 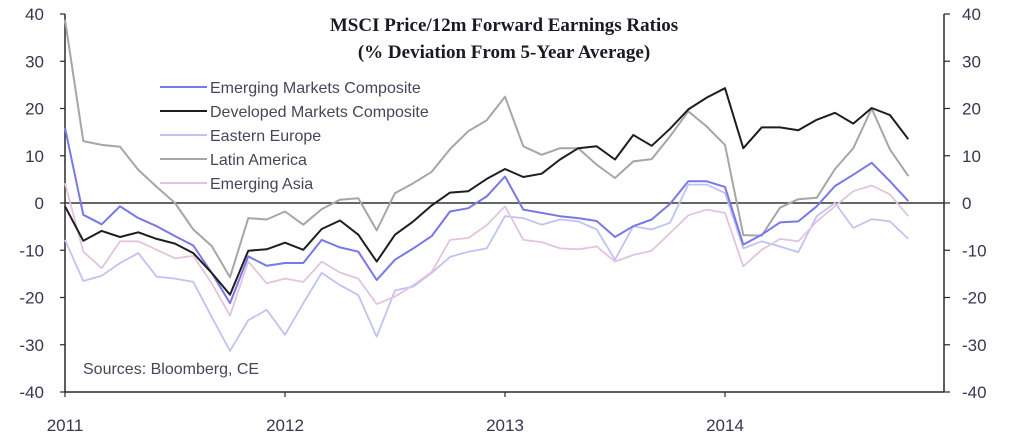 What do you see at coordinates (974, 345) in the screenshot?
I see `right-tick-label: -30` at bounding box center [974, 345].